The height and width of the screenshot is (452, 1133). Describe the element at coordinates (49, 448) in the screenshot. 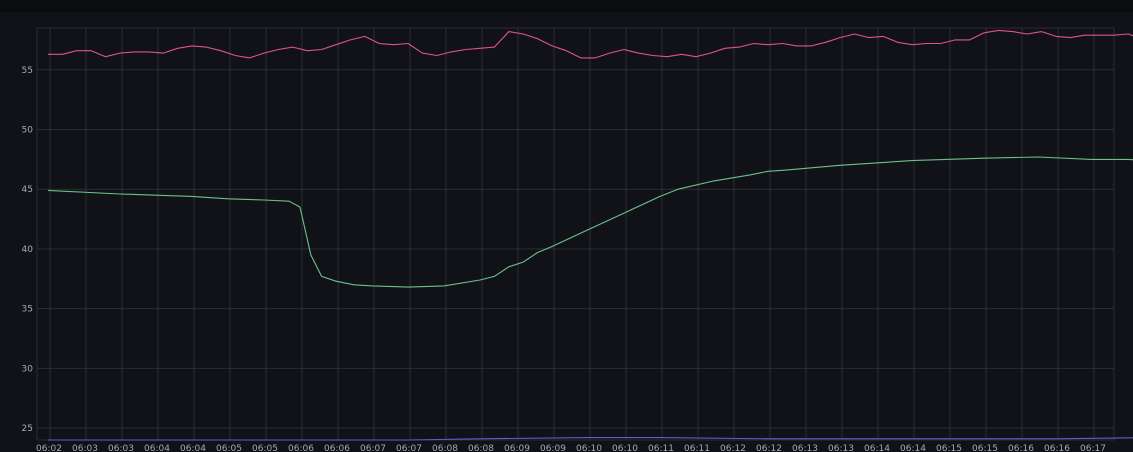

I see `x-tick-label: 06:02` at that location.